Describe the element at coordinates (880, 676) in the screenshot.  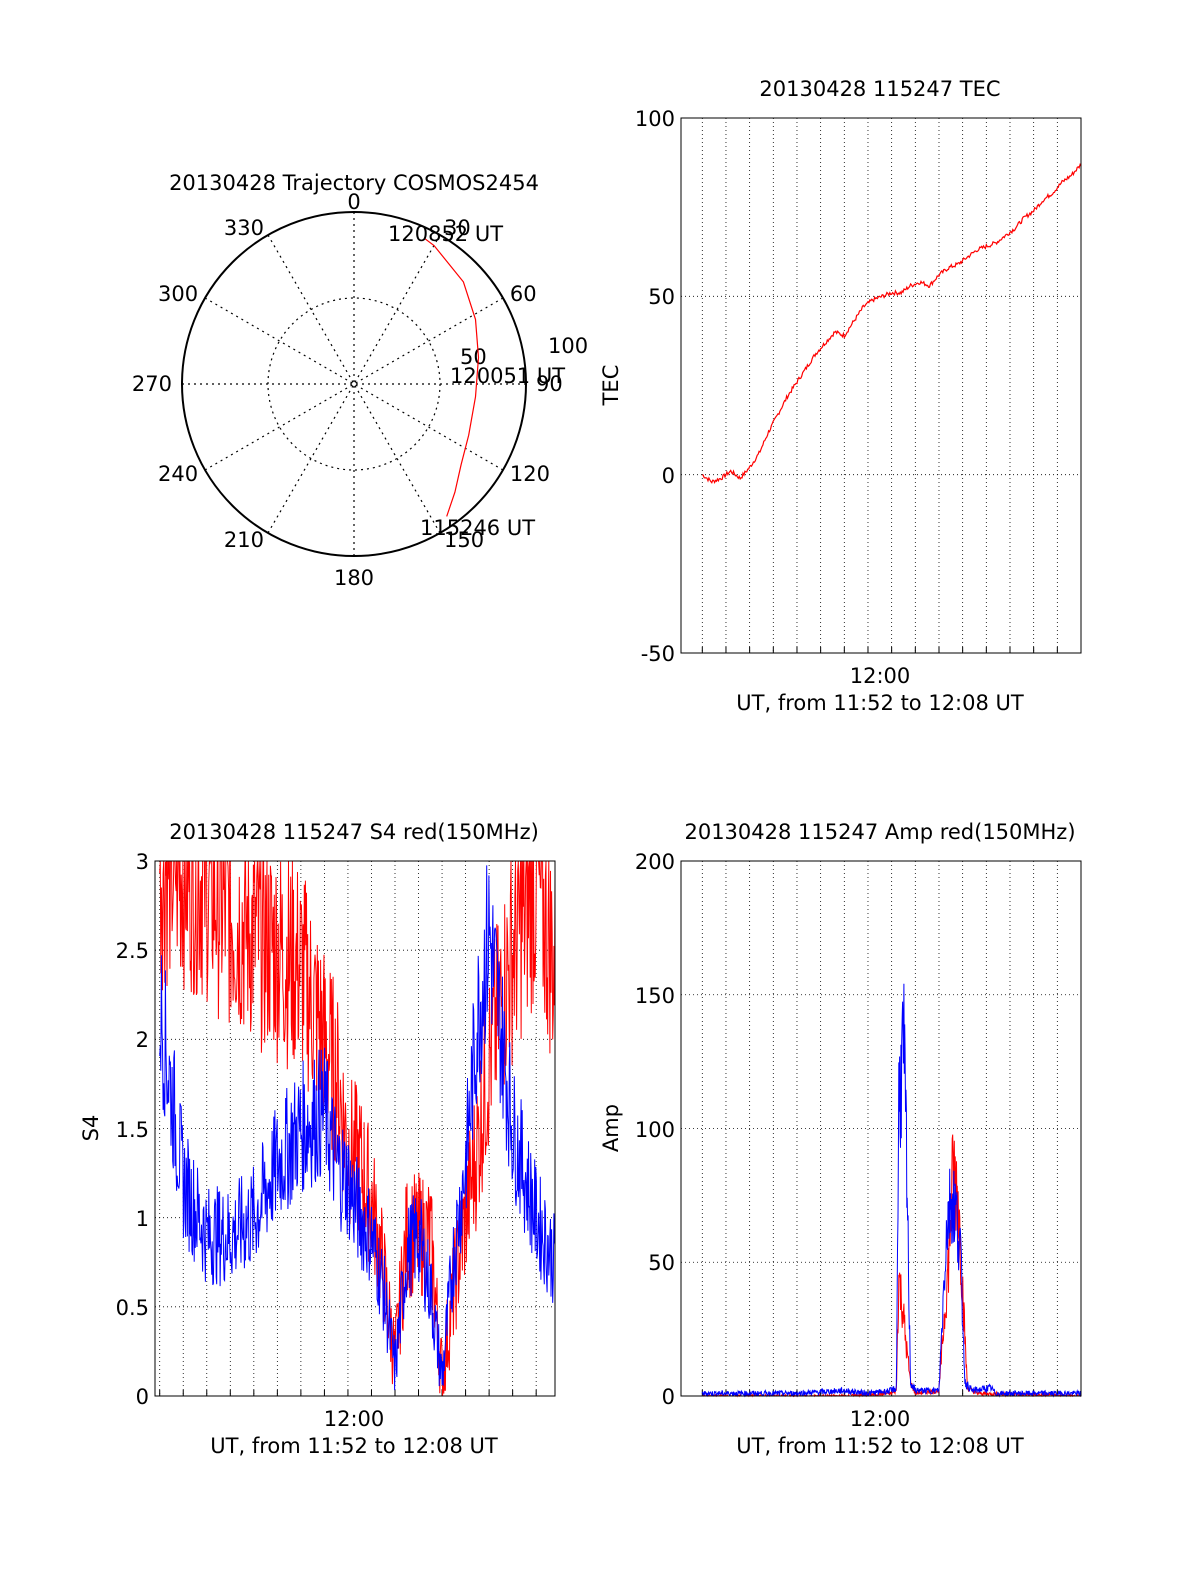
I see `tec-xtick-1200: 12:00` at that location.